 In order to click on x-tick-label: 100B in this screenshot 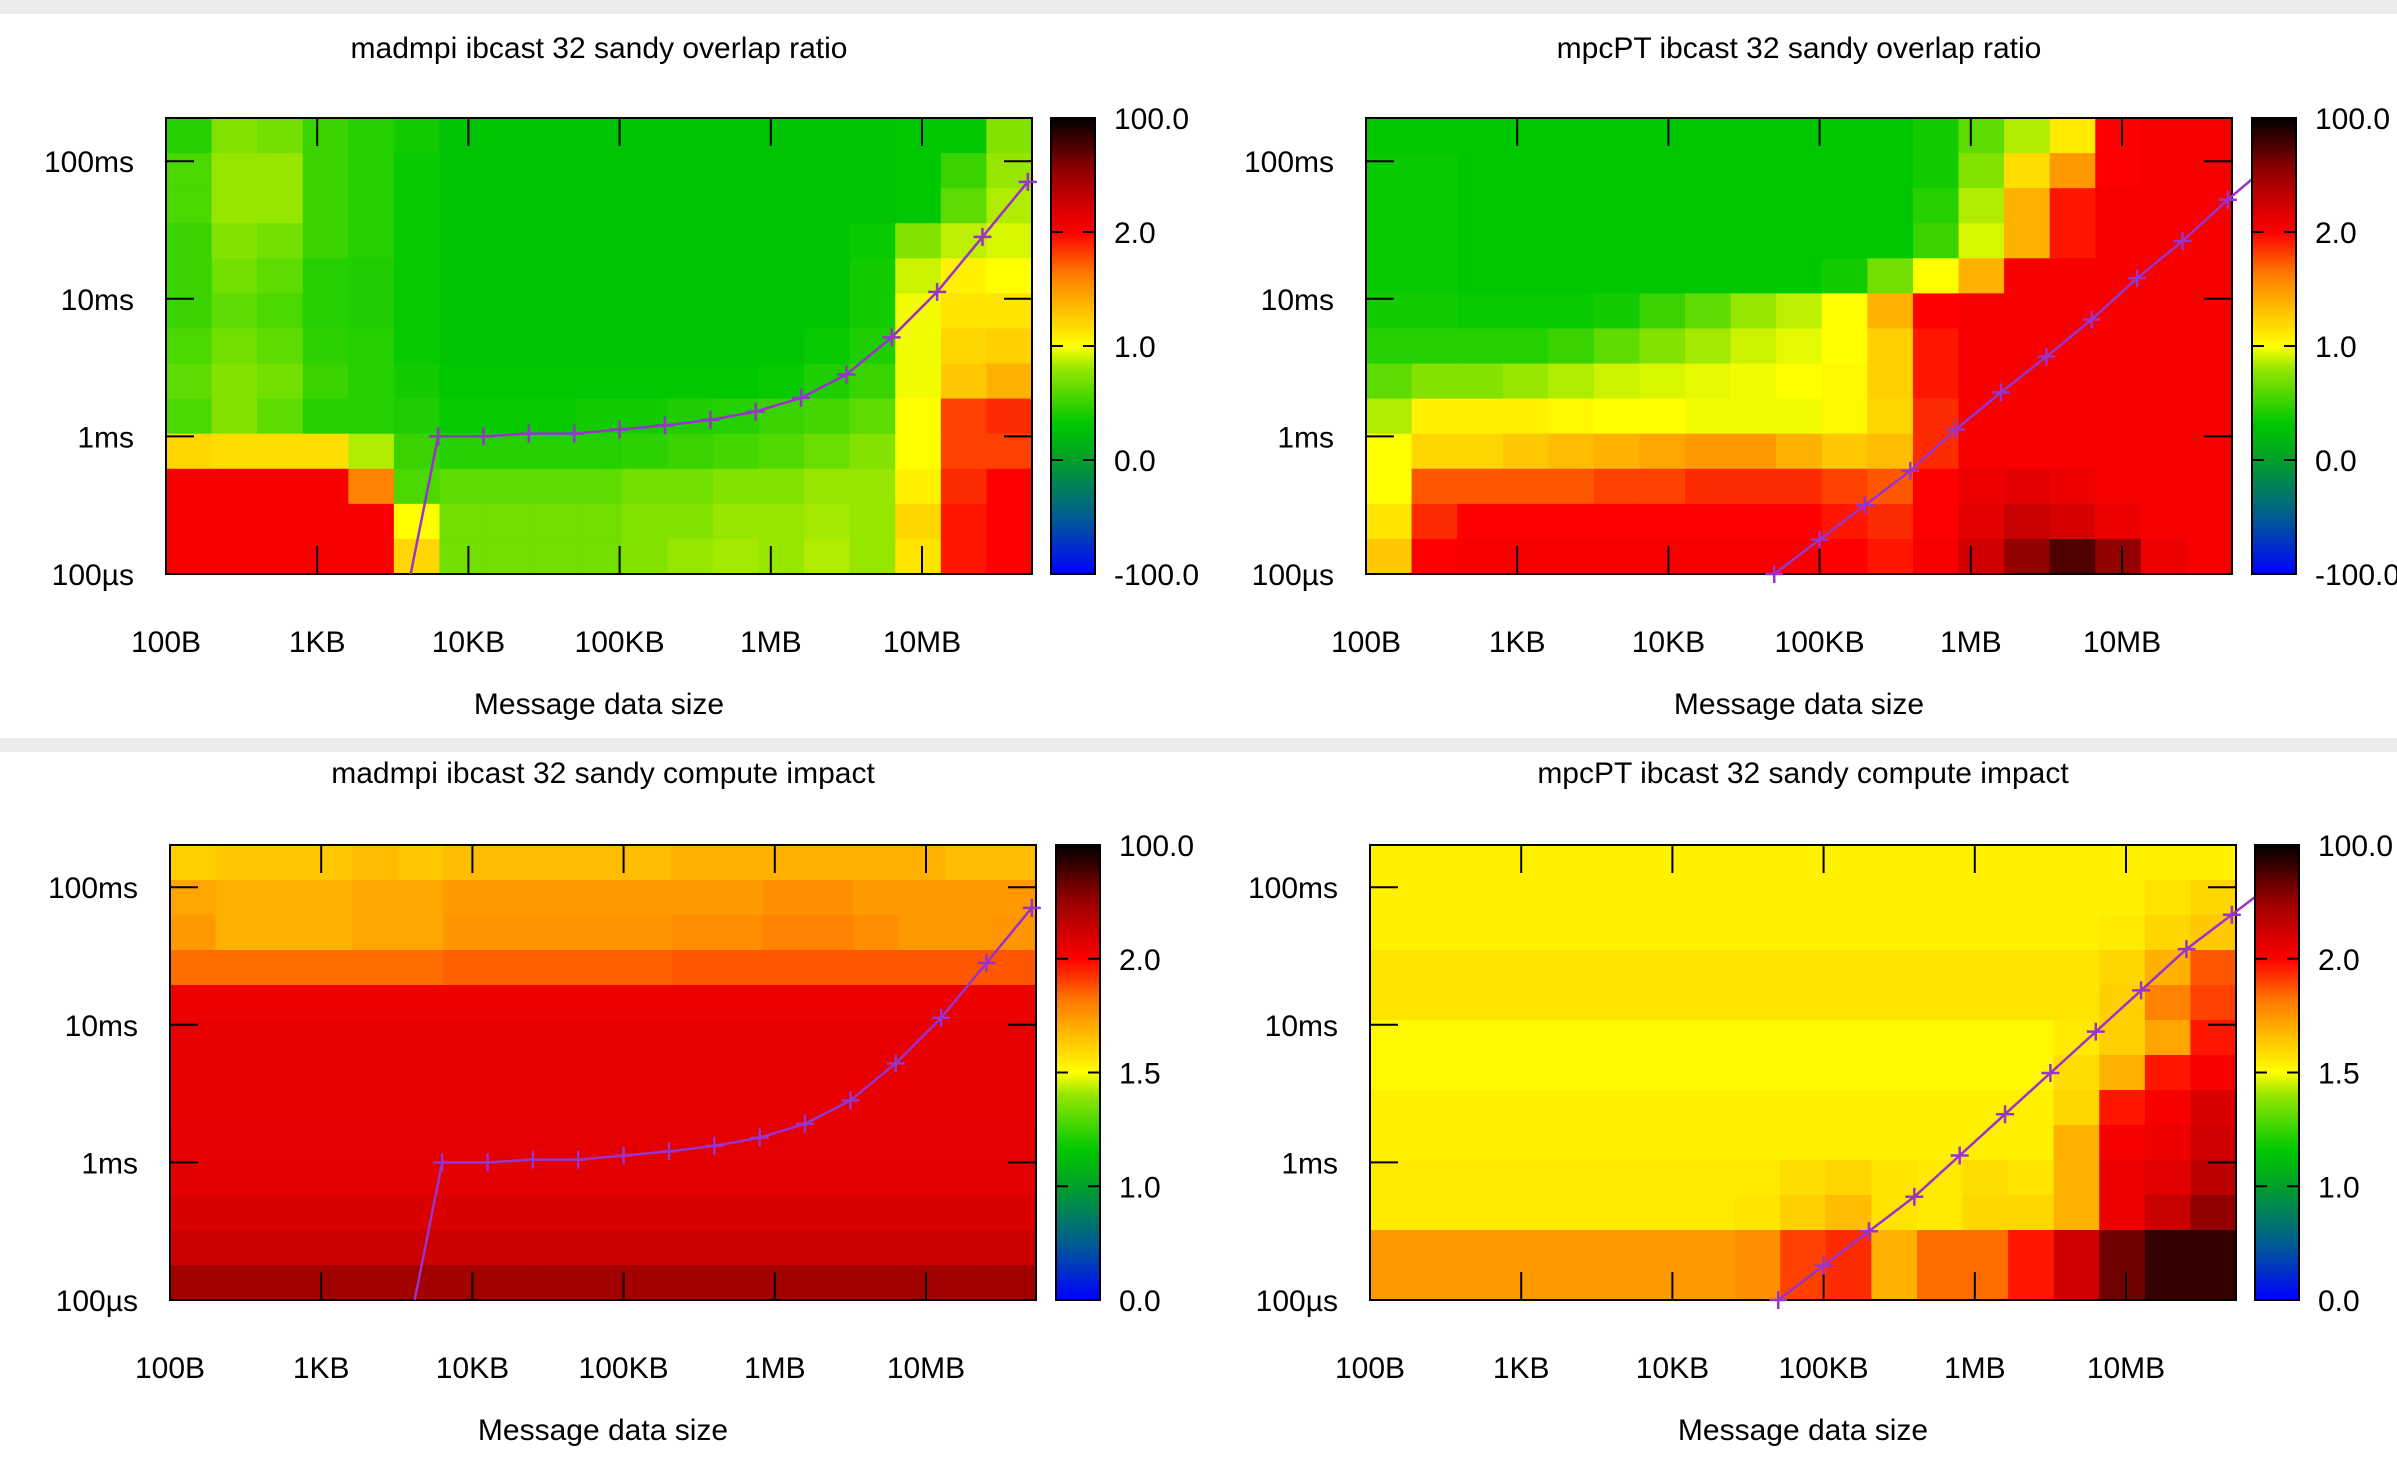, I will do `click(1366, 642)`.